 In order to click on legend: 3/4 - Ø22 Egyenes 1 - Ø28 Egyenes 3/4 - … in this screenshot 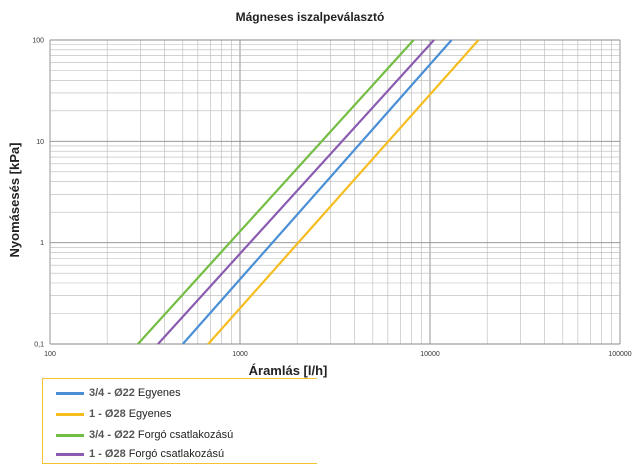, I will do `click(179, 421)`.